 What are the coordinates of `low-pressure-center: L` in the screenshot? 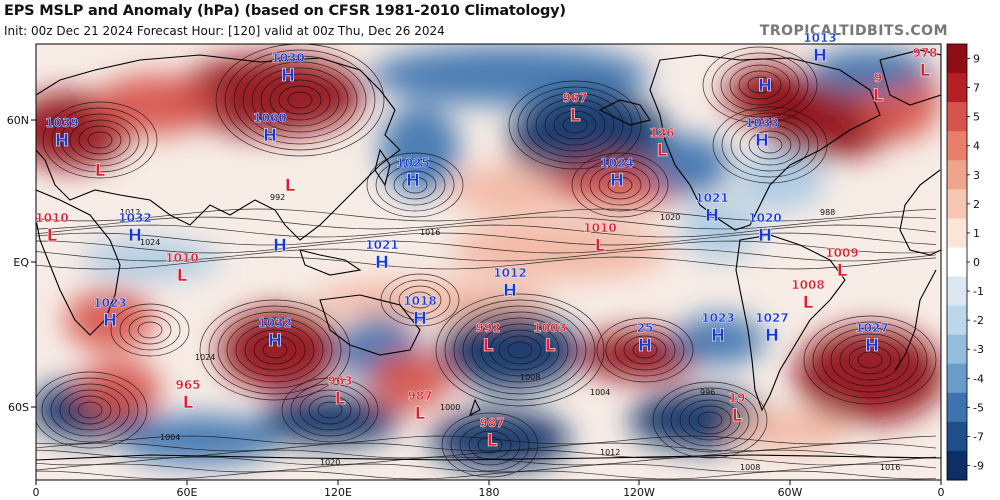 It's located at (100, 171).